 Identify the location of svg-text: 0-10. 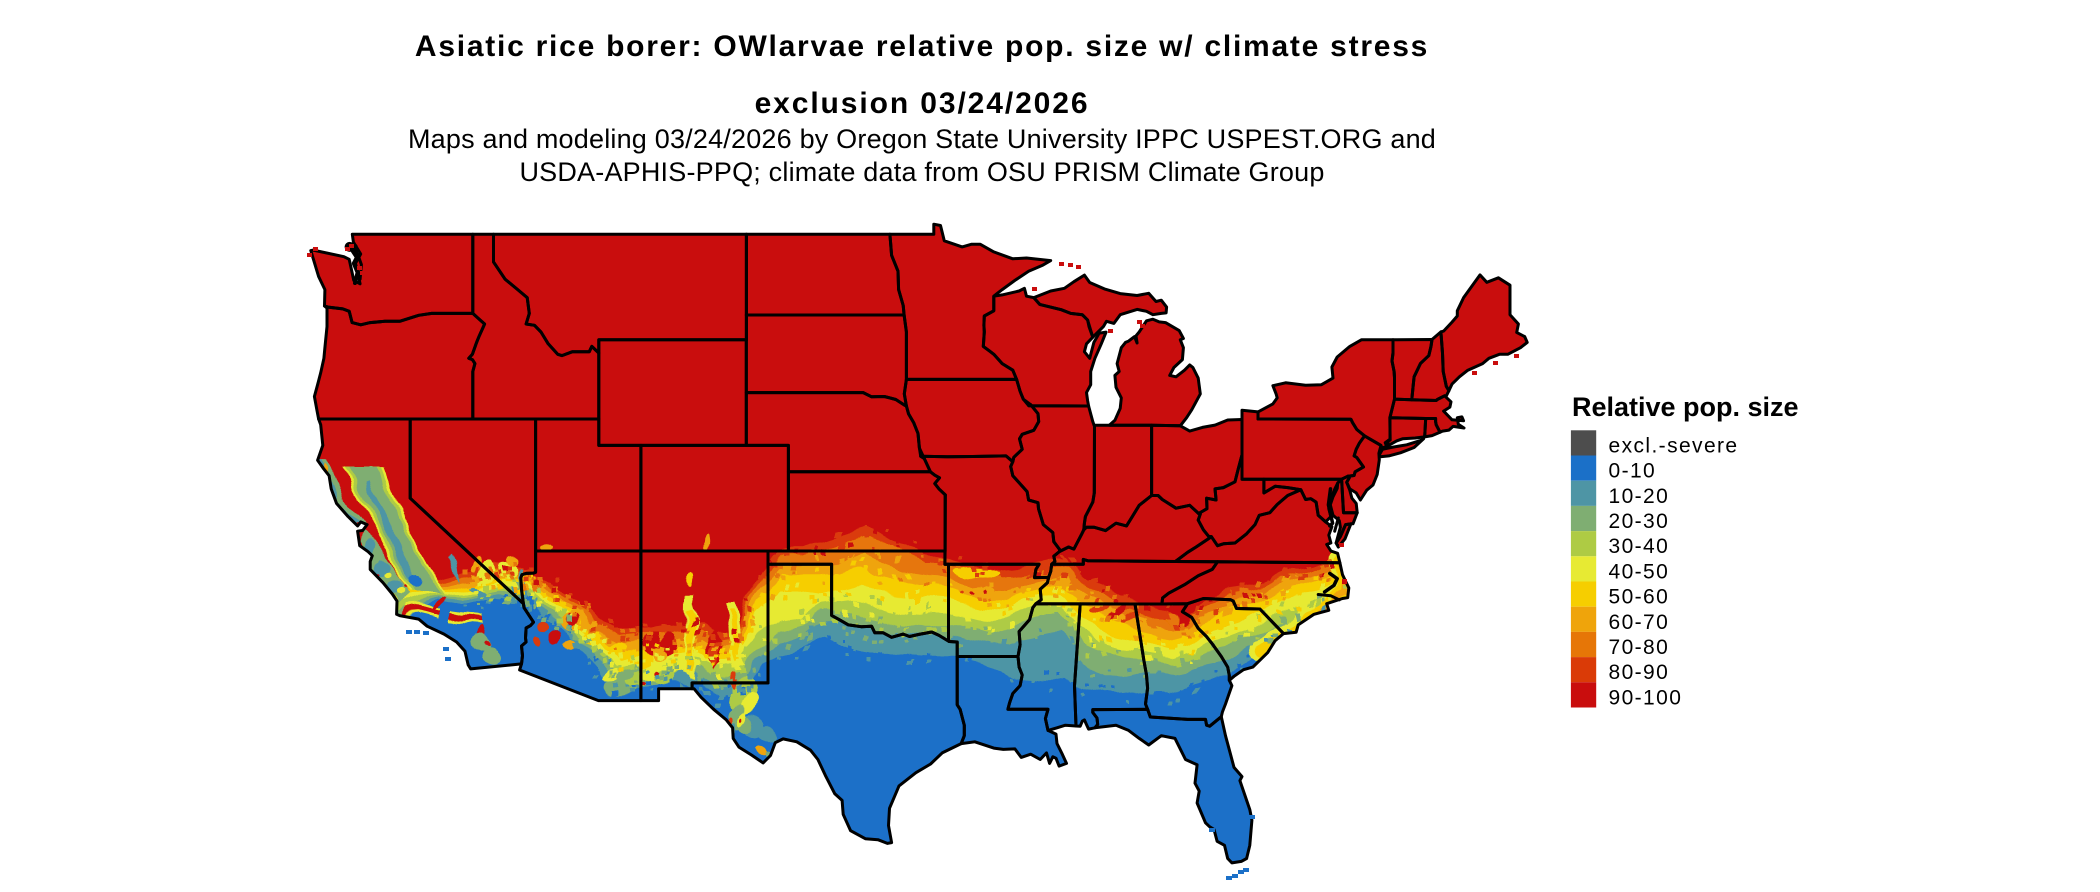
(1633, 471).